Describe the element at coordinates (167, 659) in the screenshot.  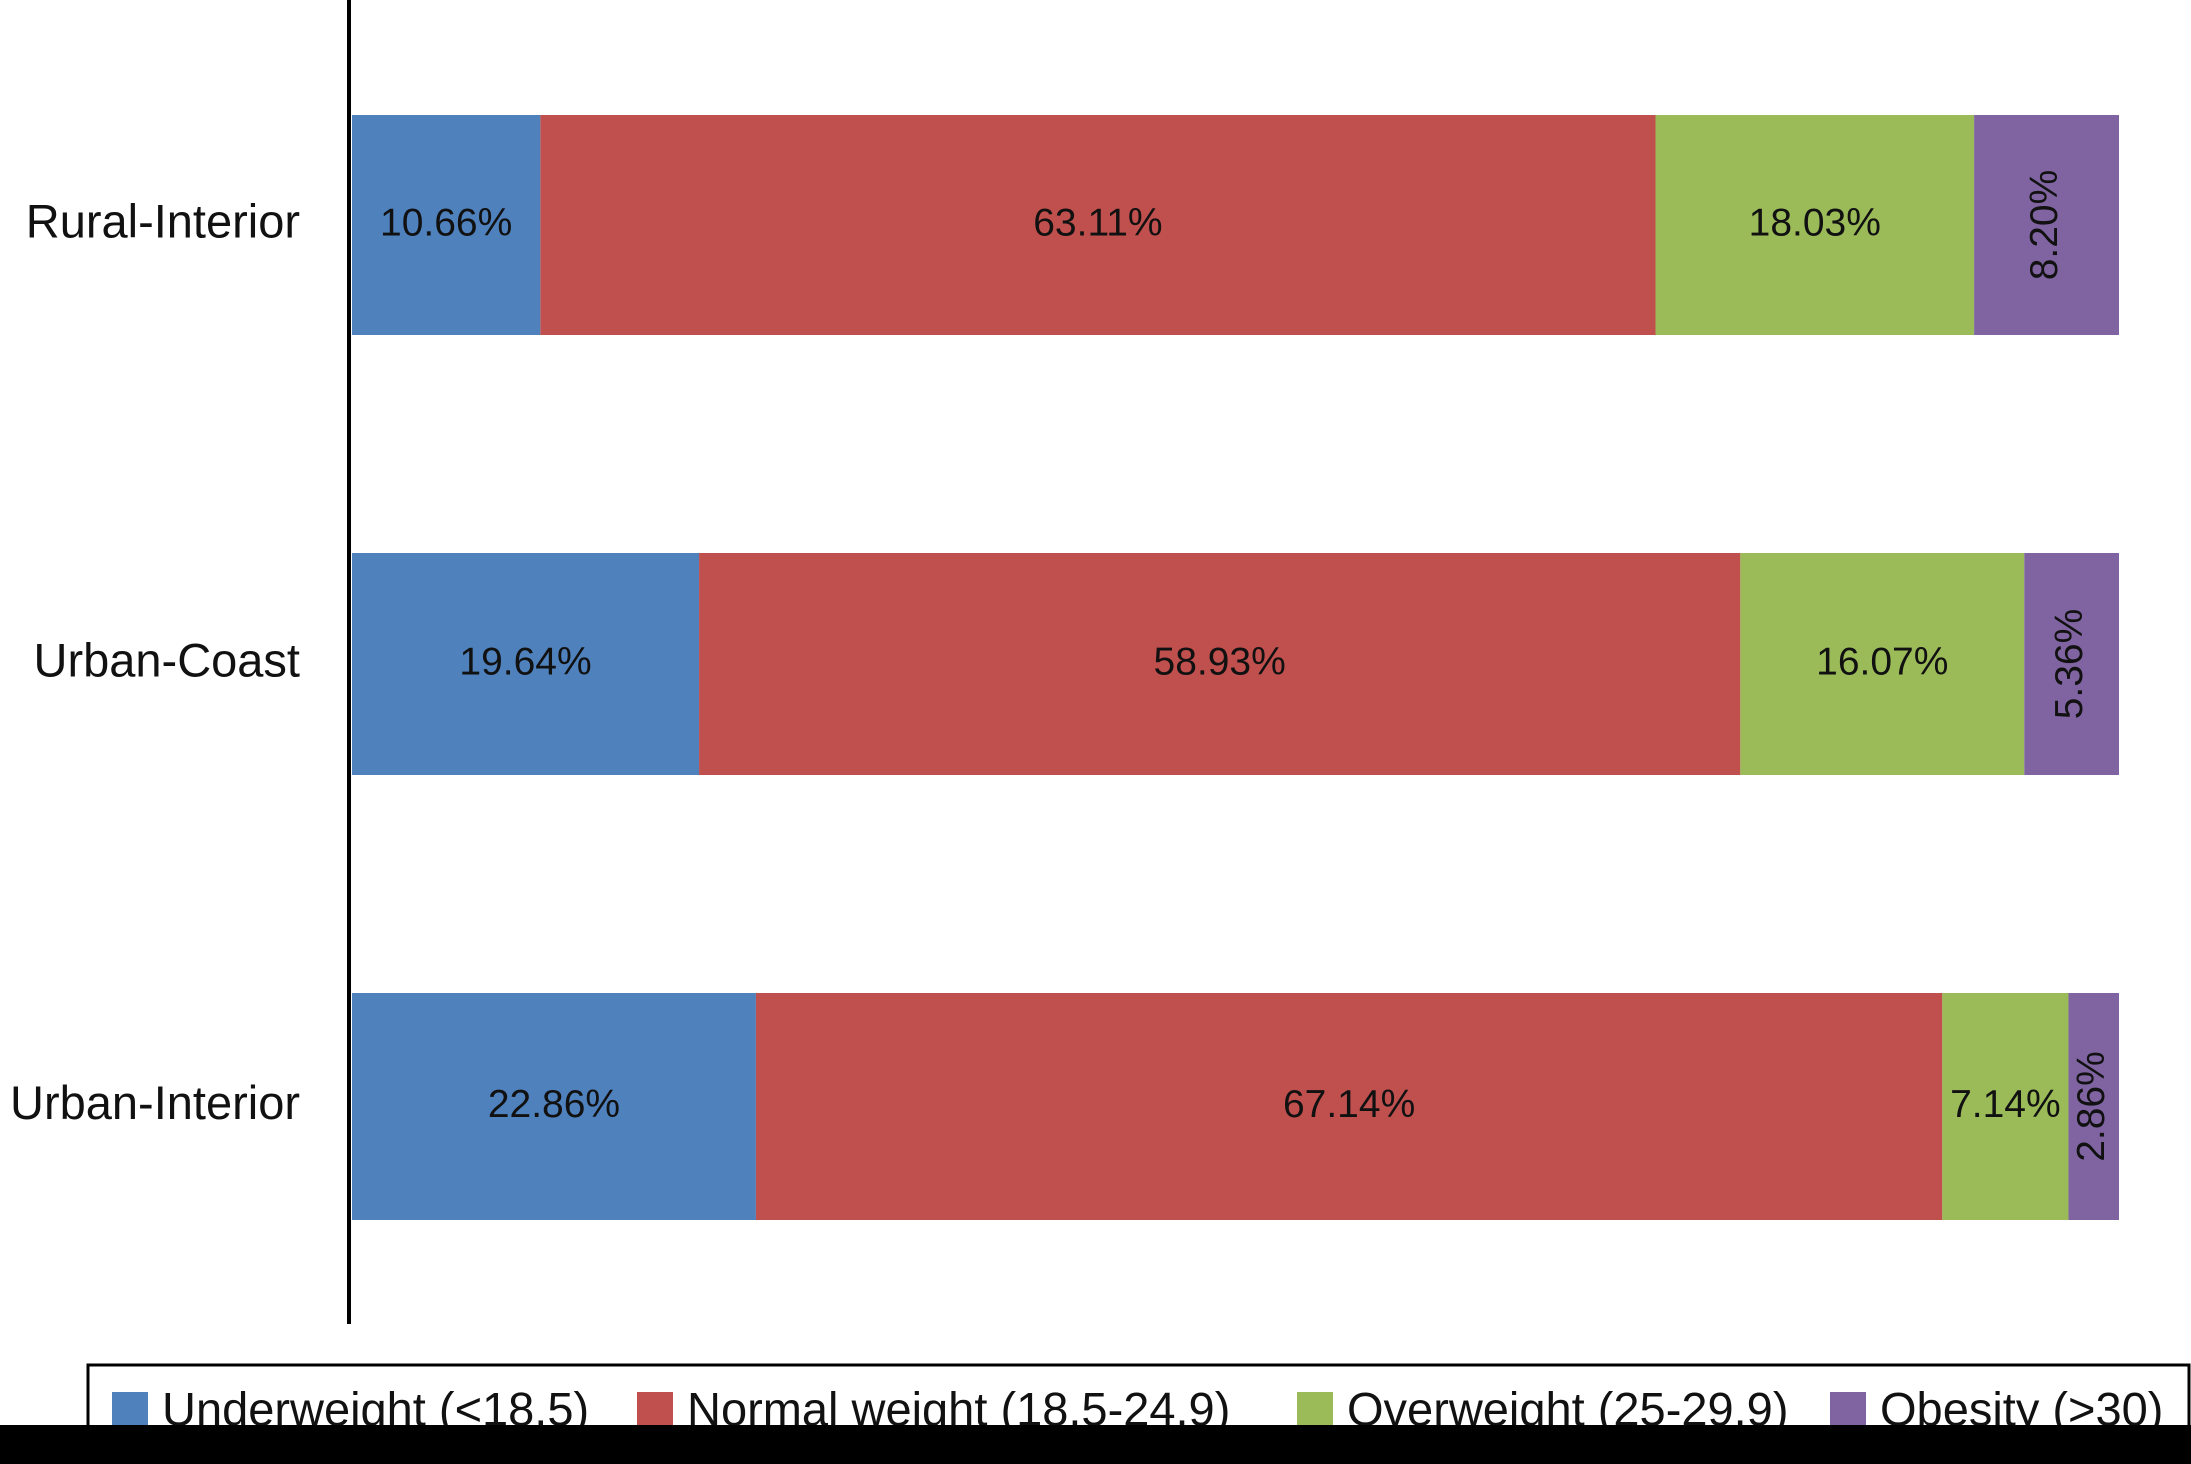
I see `y-tick-label: Urban-Coast` at that location.